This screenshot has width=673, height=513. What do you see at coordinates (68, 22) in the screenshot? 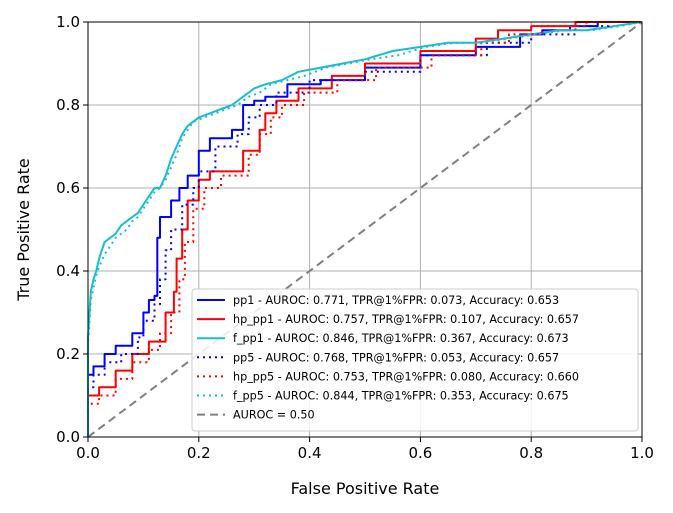
I see `y-tick-label: 1.0` at bounding box center [68, 22].